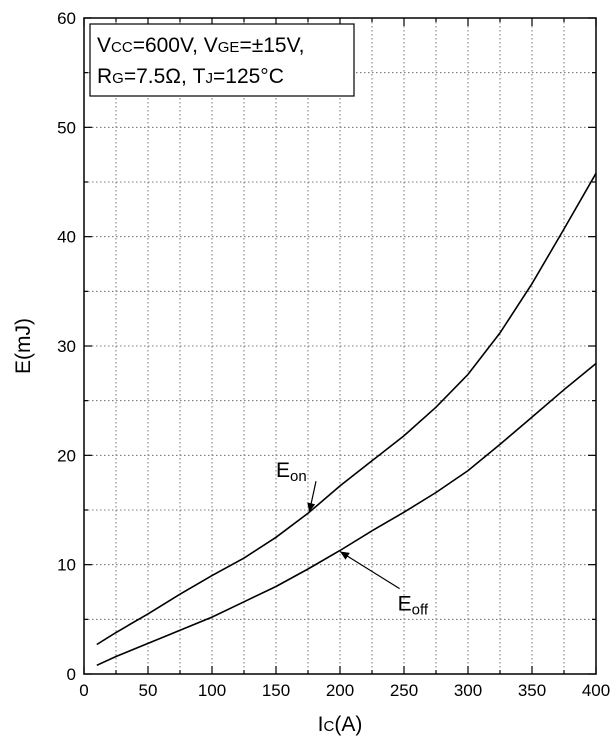  What do you see at coordinates (199, 76) in the screenshot?
I see `condition-symbol: T` at bounding box center [199, 76].